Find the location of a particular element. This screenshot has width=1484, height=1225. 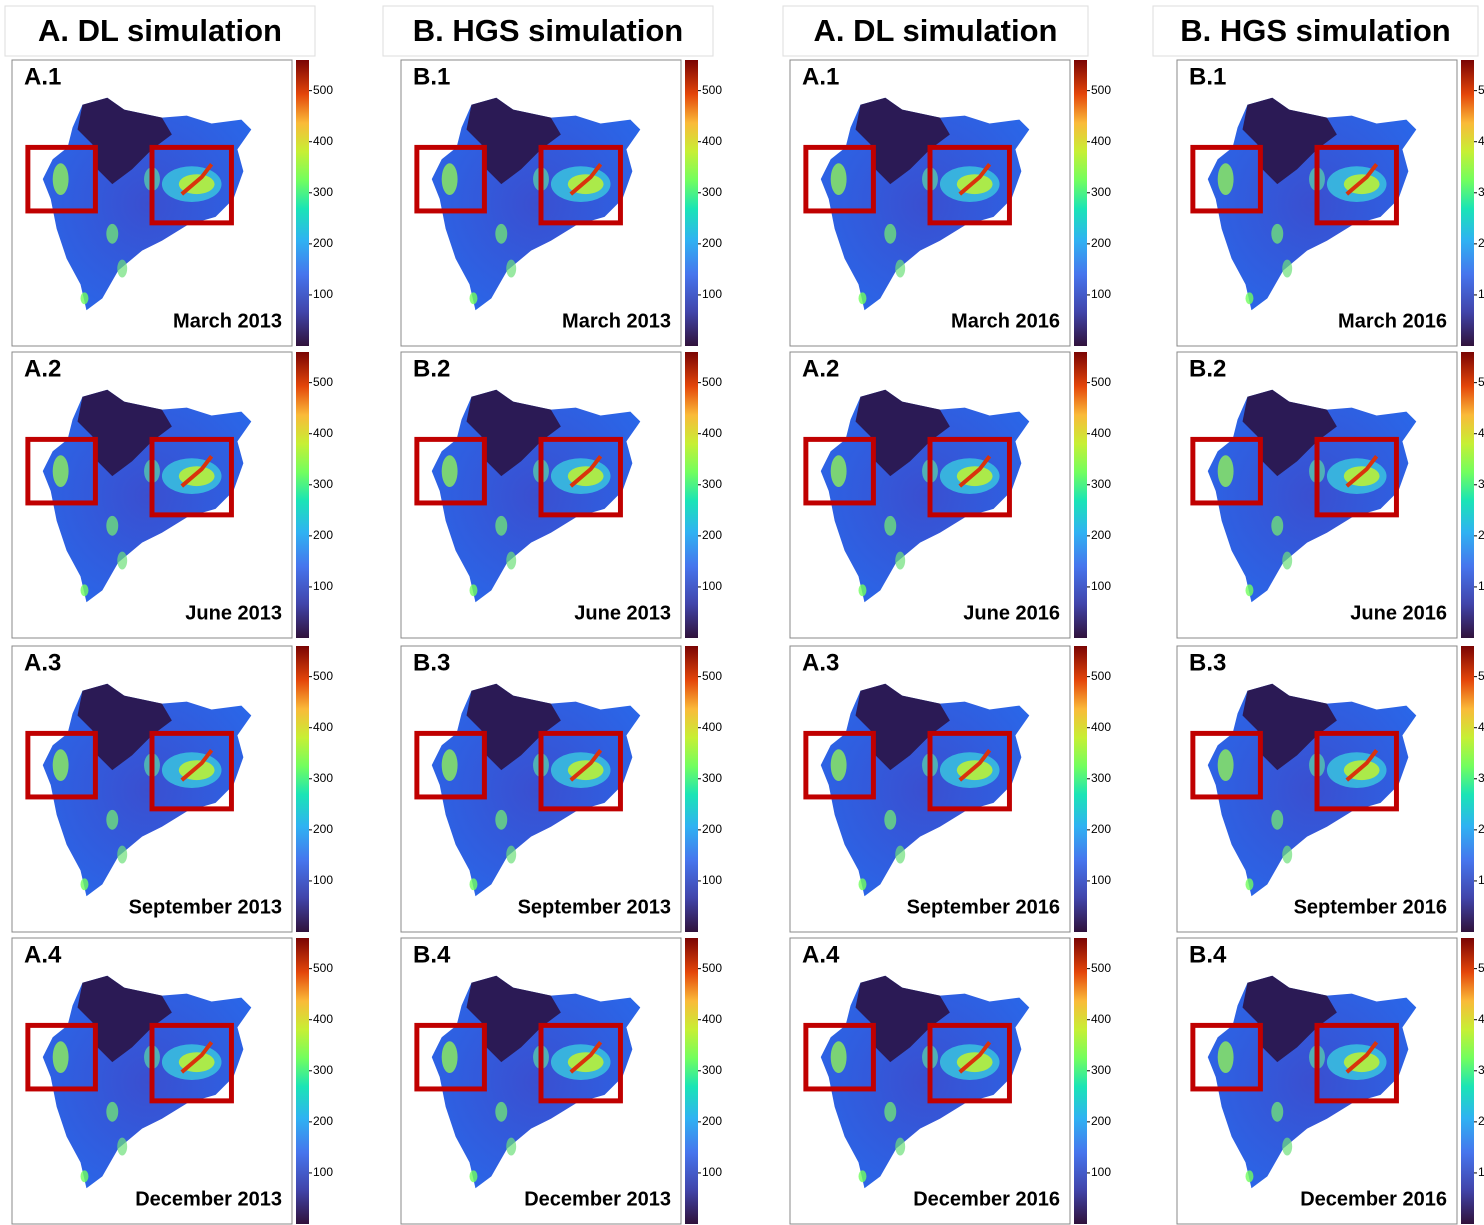

map-panel: B.4 December 2016 100 200 300 400 500 is located at coordinates (1330, 1081).